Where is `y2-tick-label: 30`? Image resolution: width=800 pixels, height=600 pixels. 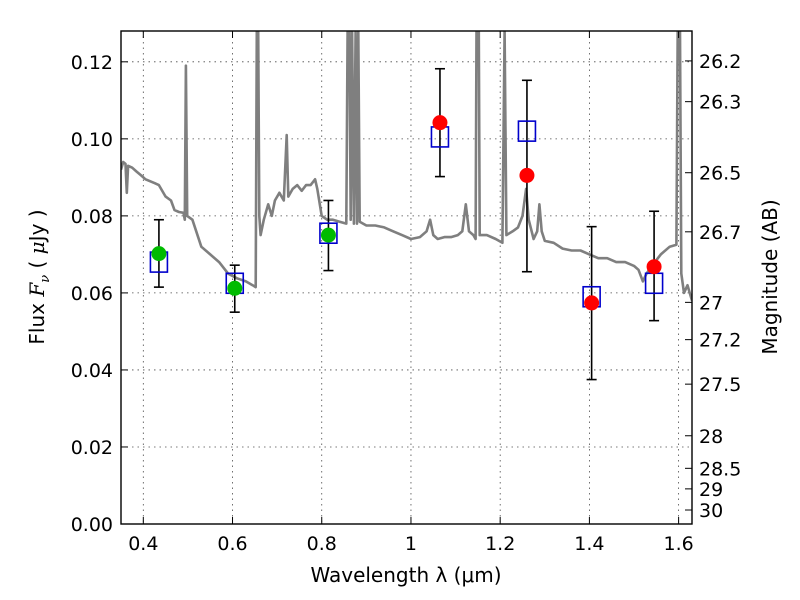
y2-tick-label: 30 is located at coordinates (711, 511).